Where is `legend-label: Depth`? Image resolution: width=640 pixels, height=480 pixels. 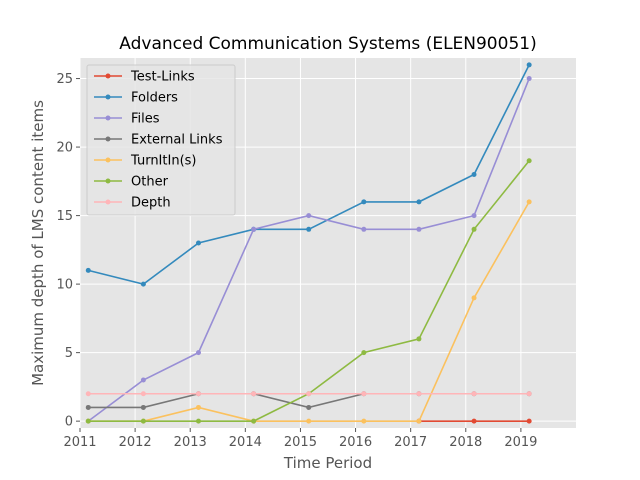 legend-label: Depth is located at coordinates (151, 203).